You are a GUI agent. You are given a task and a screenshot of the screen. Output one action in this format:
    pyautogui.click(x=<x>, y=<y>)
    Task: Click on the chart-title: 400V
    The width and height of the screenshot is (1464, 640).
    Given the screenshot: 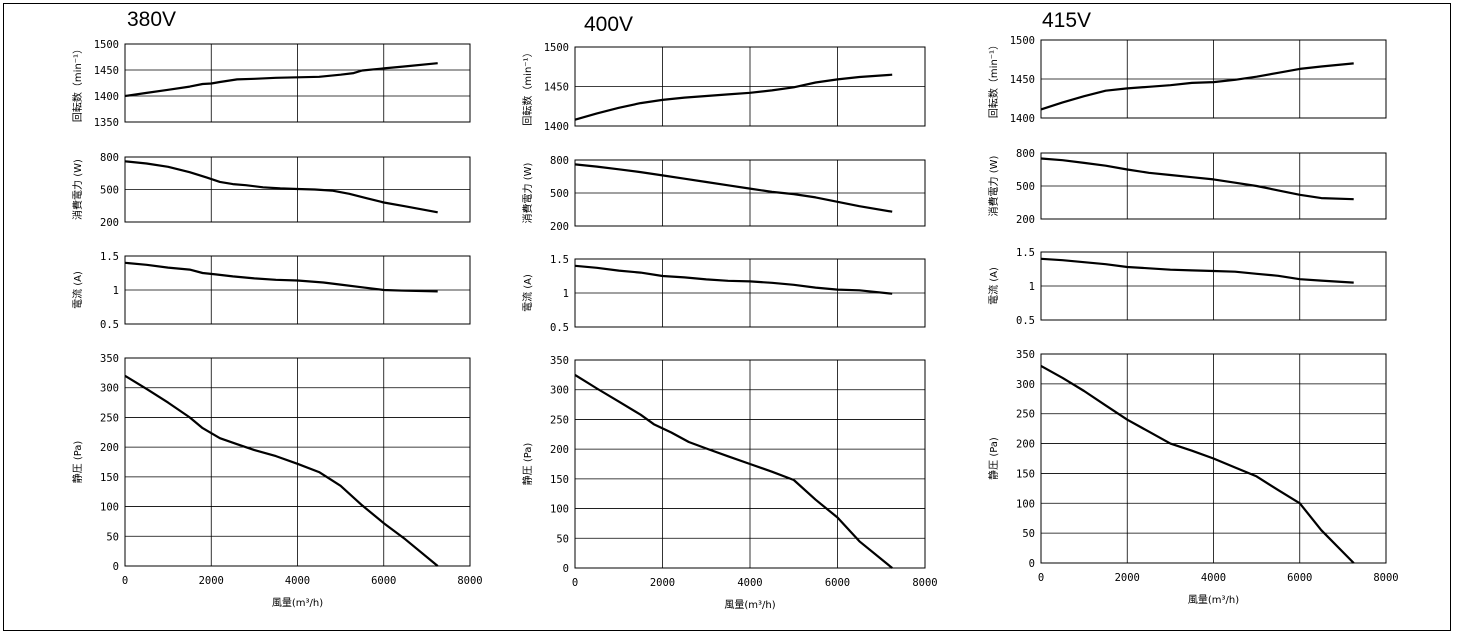 What is the action you would take?
    pyautogui.click(x=608, y=24)
    